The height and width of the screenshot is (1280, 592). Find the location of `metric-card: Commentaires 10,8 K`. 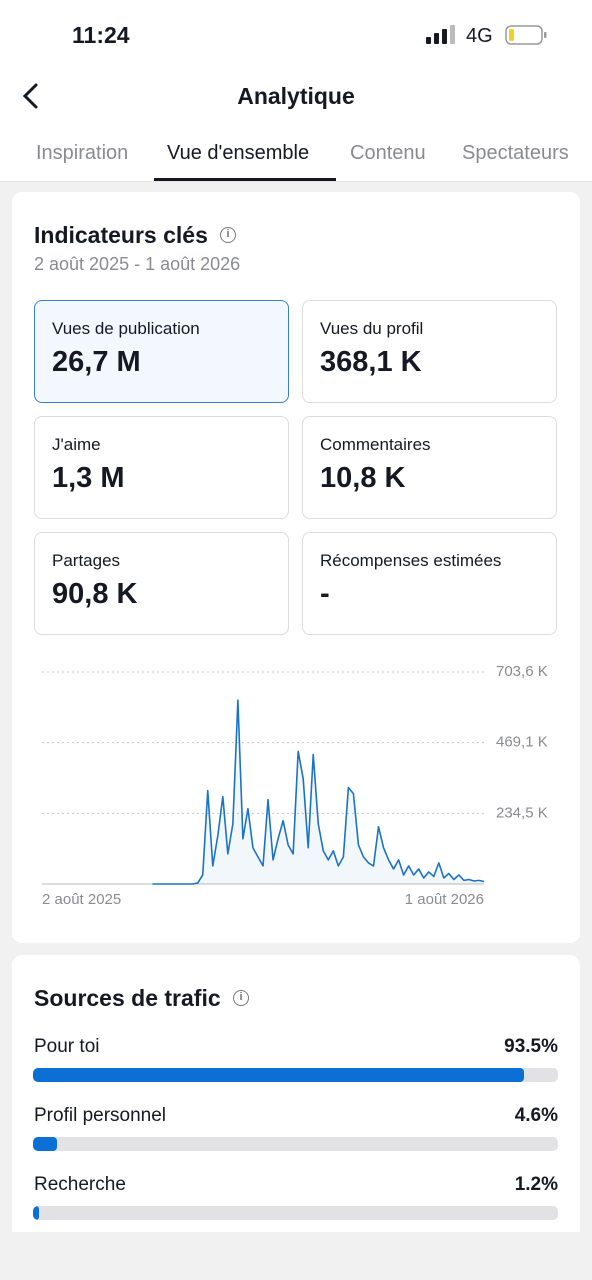

metric-card: Commentaires 10,8 K is located at coordinates (429, 467).